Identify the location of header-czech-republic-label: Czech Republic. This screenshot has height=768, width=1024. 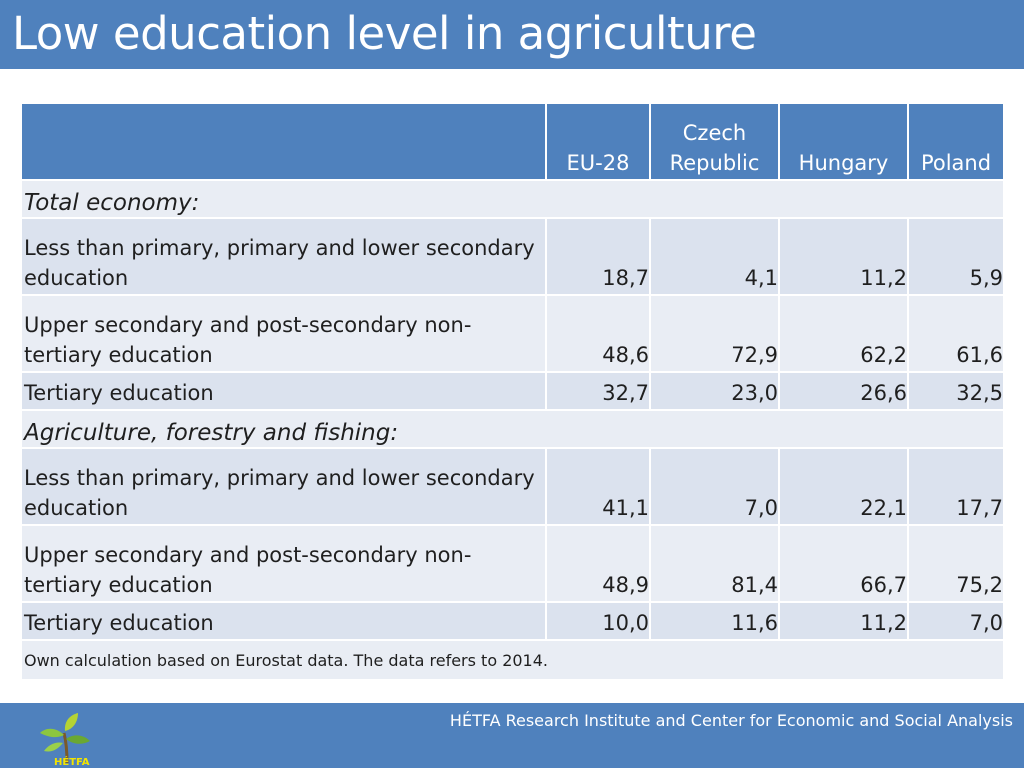
(714, 148).